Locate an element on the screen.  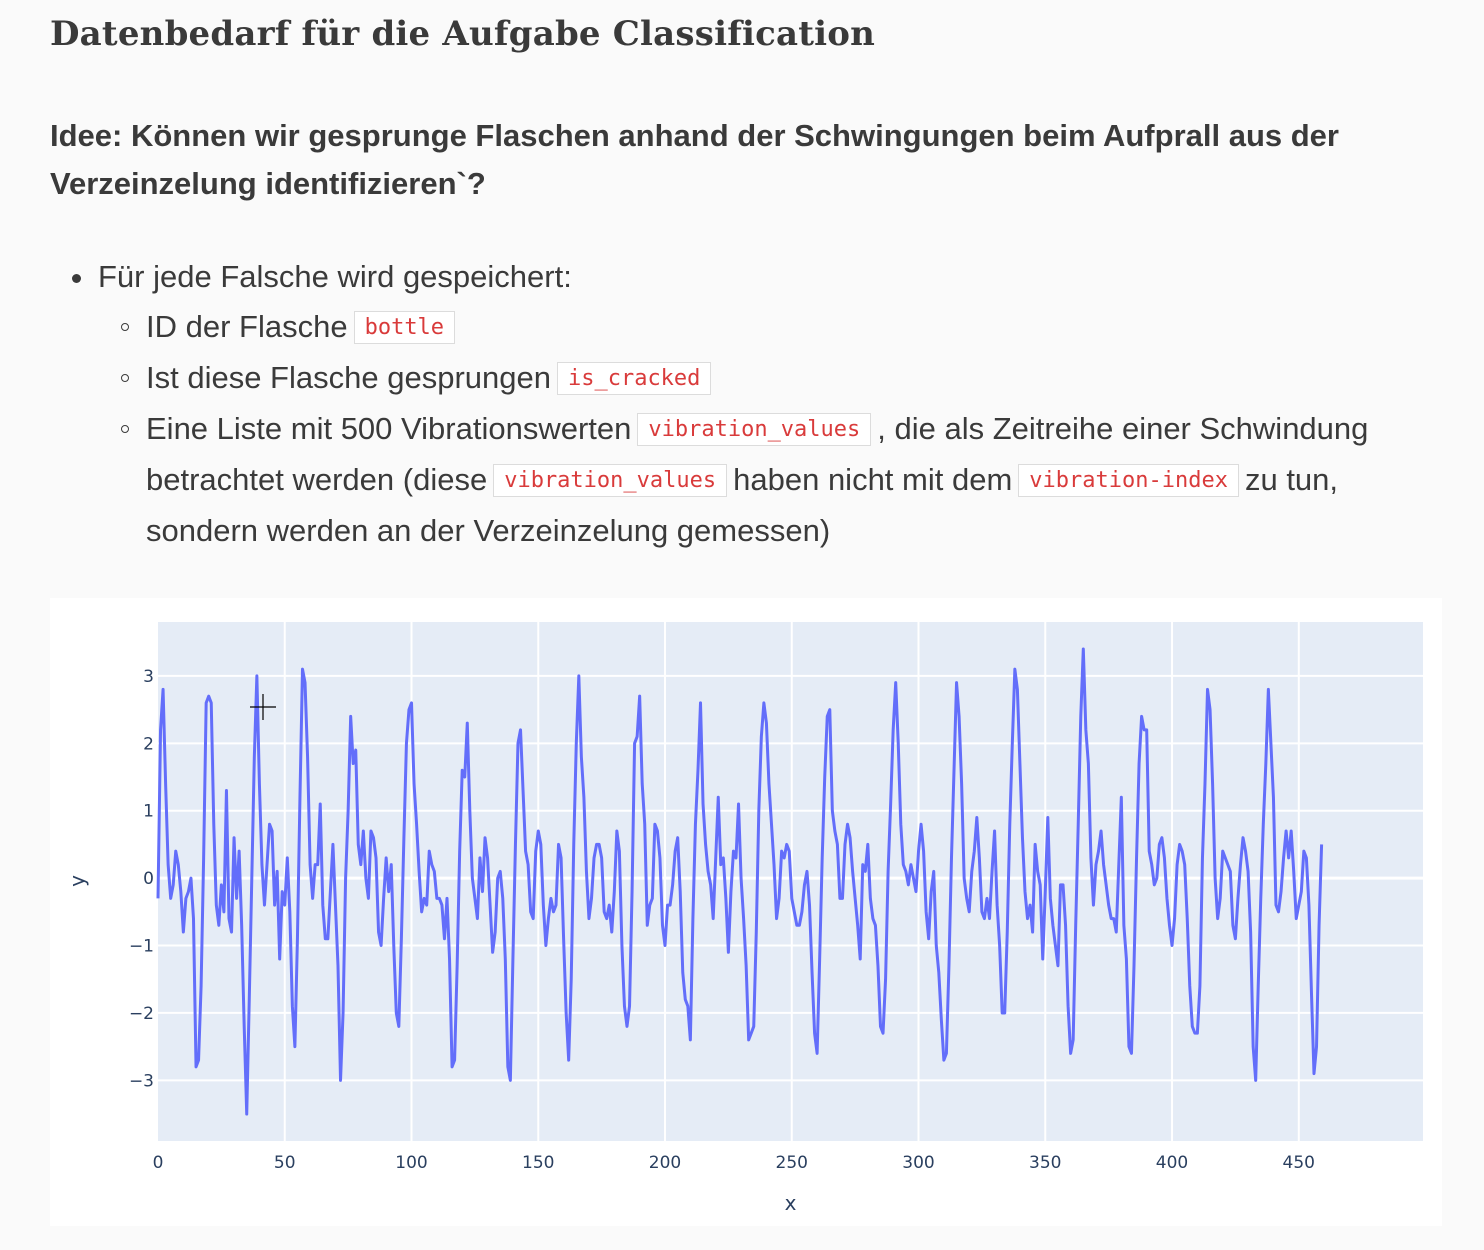
sublist-item-label: ID der Flasche is located at coordinates (247, 326).